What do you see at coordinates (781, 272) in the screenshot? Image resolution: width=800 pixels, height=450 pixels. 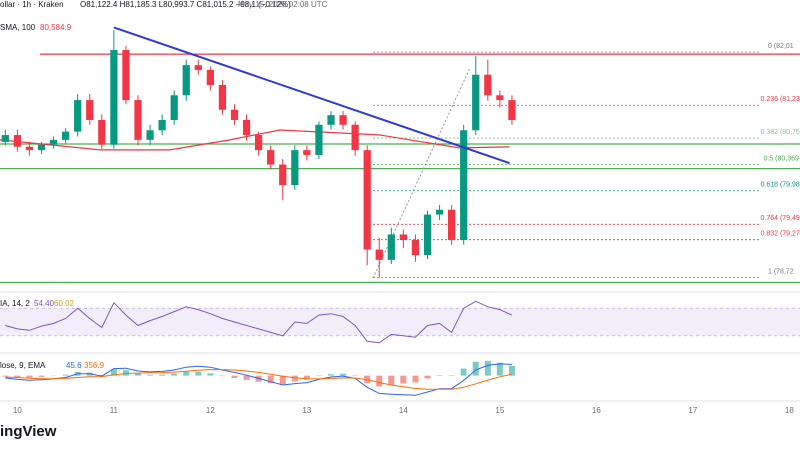 I see `fib-label: 1 (78,72` at bounding box center [781, 272].